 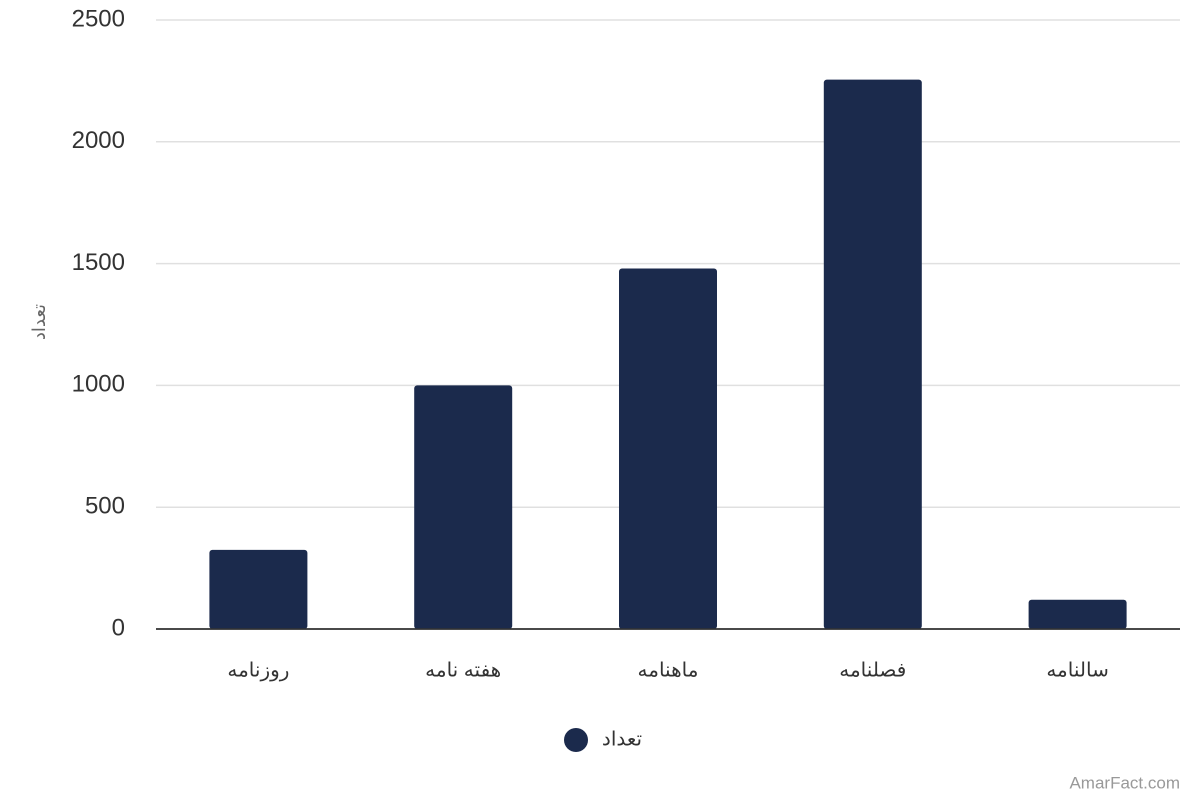 I want to click on x-tick-label: سالنامه, so click(x=1077, y=670).